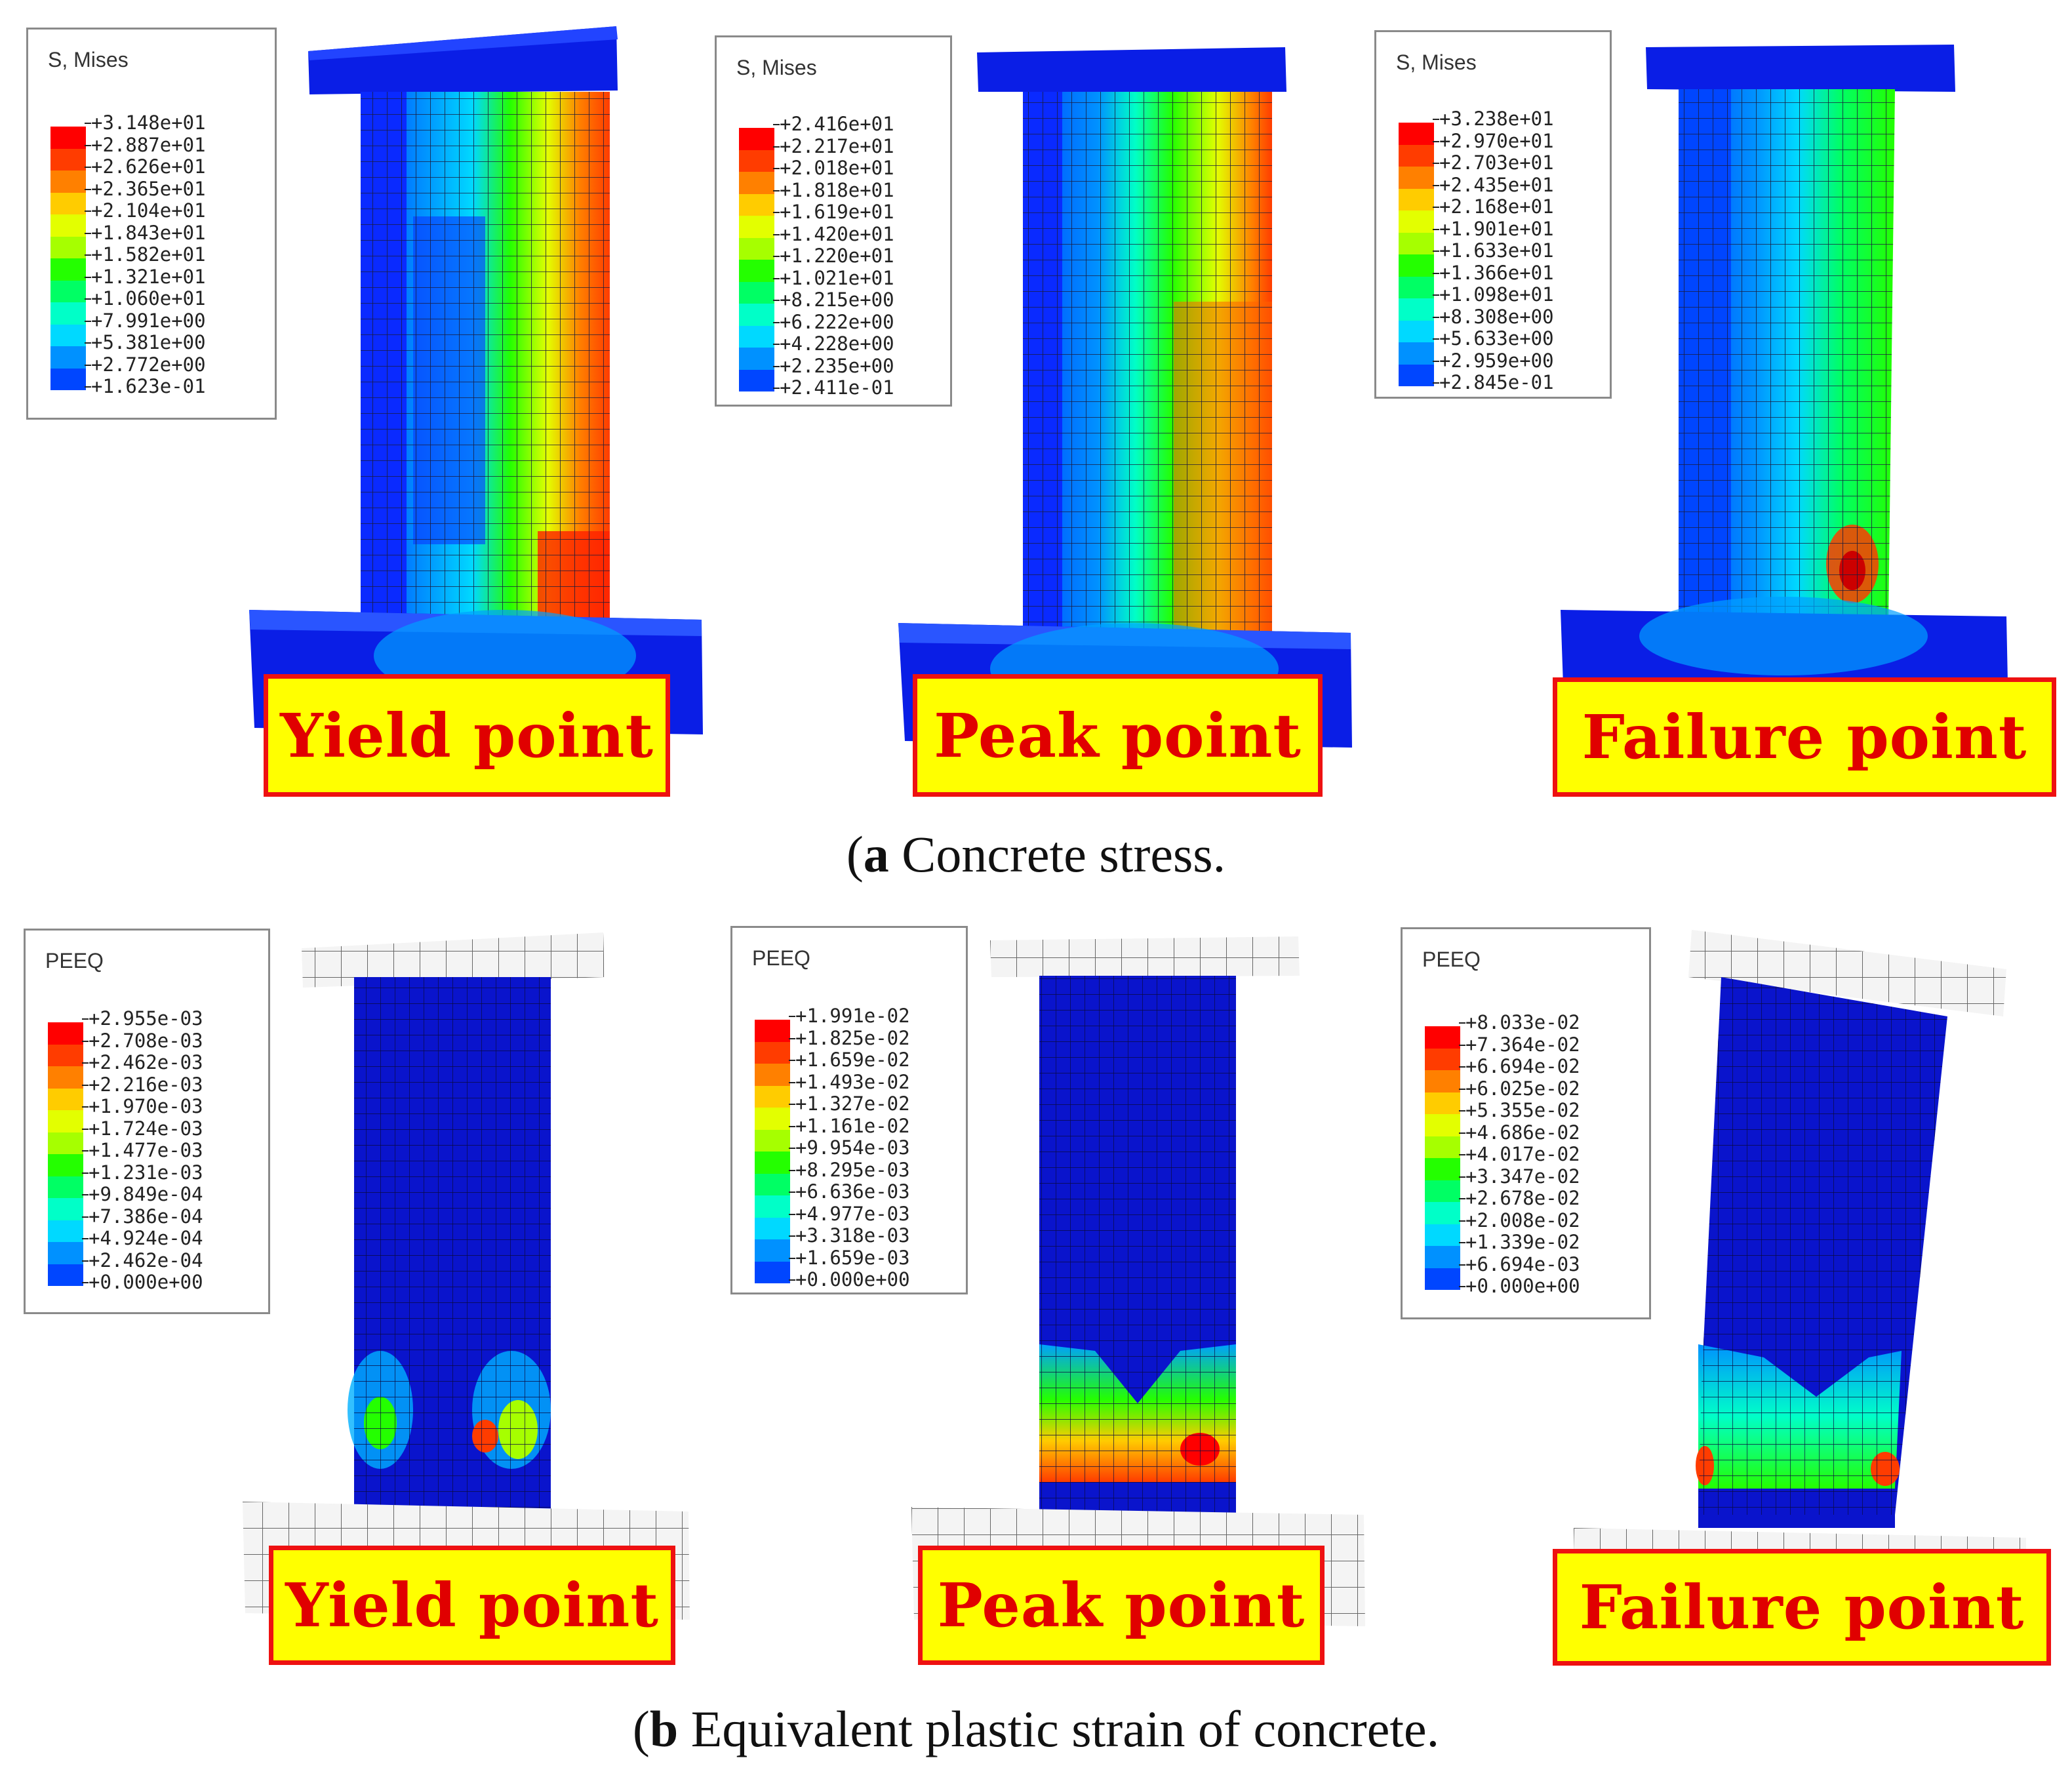 Image resolution: width=2072 pixels, height=1783 pixels. What do you see at coordinates (146, 277) in the screenshot?
I see `legend-value: +1.321e+01` at bounding box center [146, 277].